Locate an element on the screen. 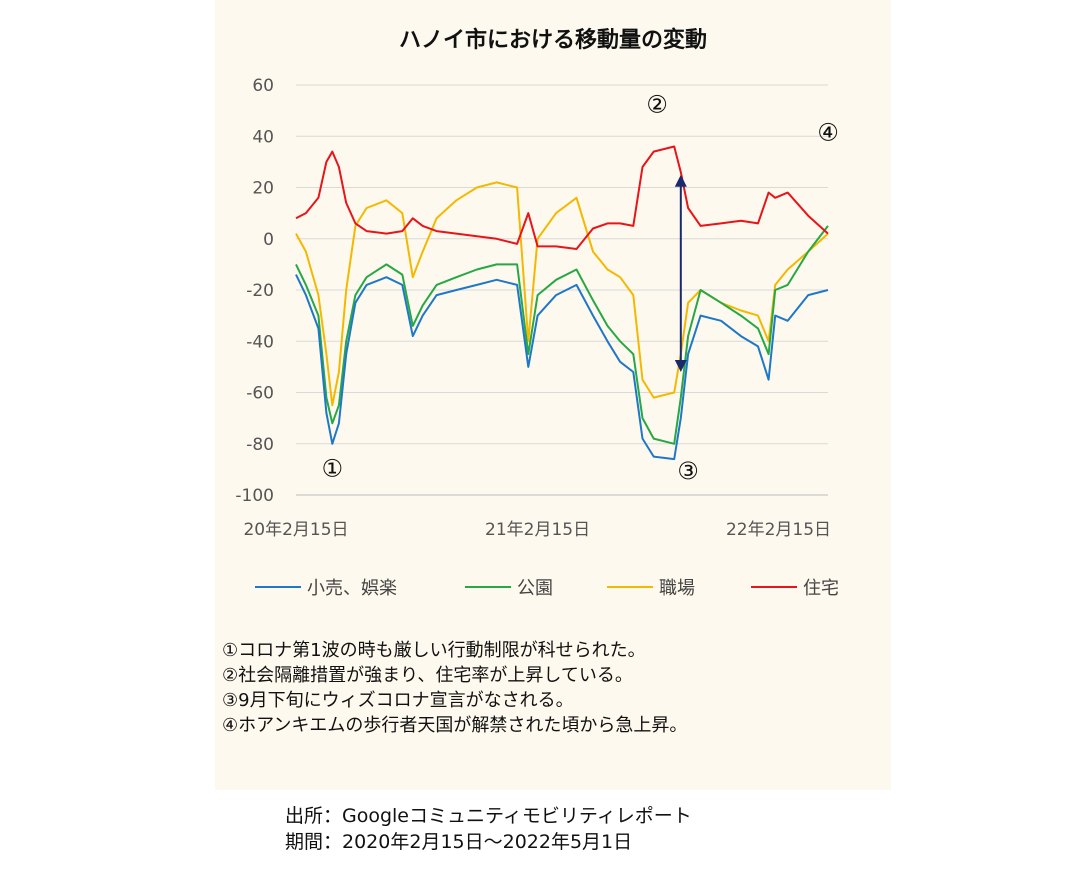 The image size is (1086, 872). arrow-head-up is located at coordinates (680, 180).